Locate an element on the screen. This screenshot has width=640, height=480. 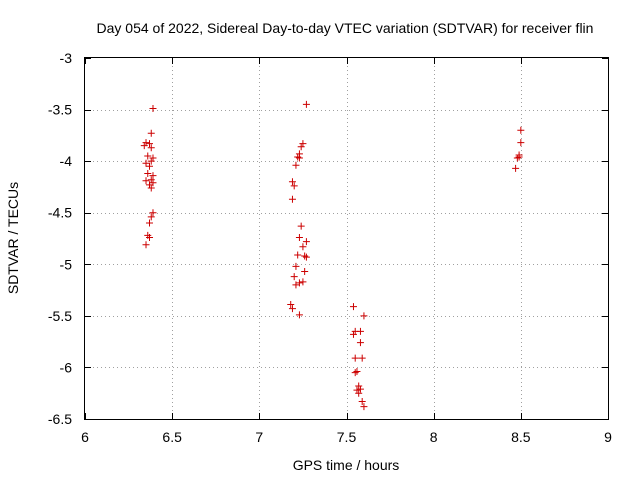
y-tick-label: -4 is located at coordinates (66, 161).